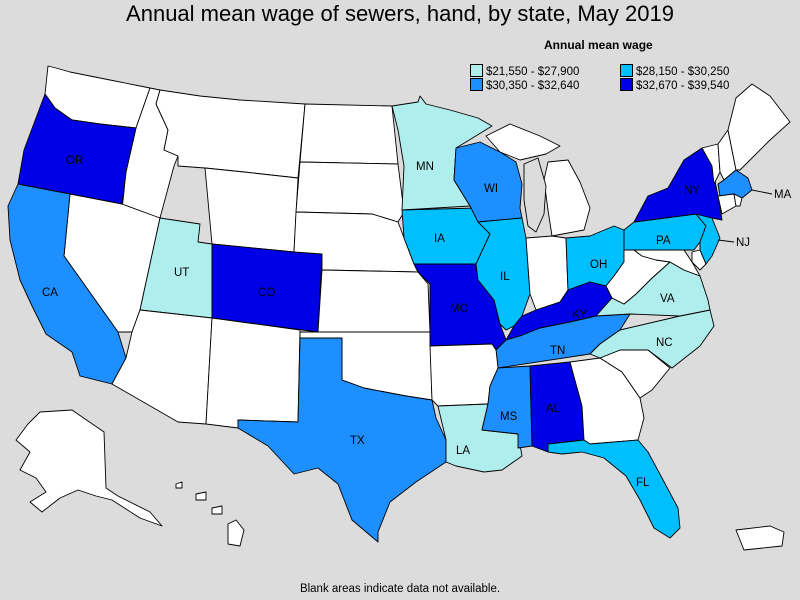 The height and width of the screenshot is (600, 800). What do you see at coordinates (491, 189) in the screenshot?
I see `label-WI: WI` at bounding box center [491, 189].